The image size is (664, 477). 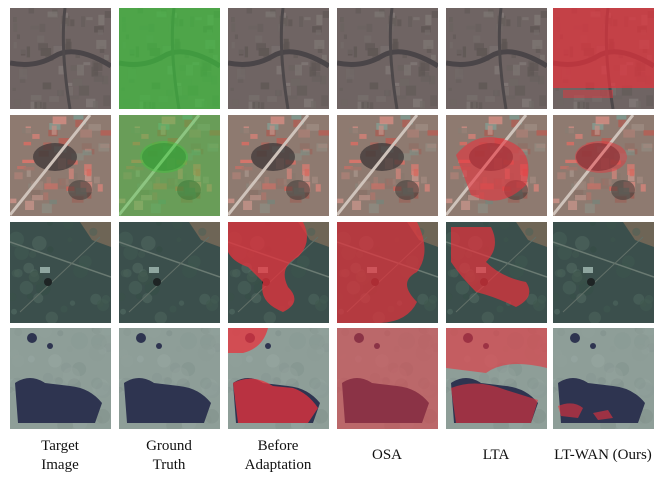 I want to click on cell-row-3-before, so click(x=278, y=272).